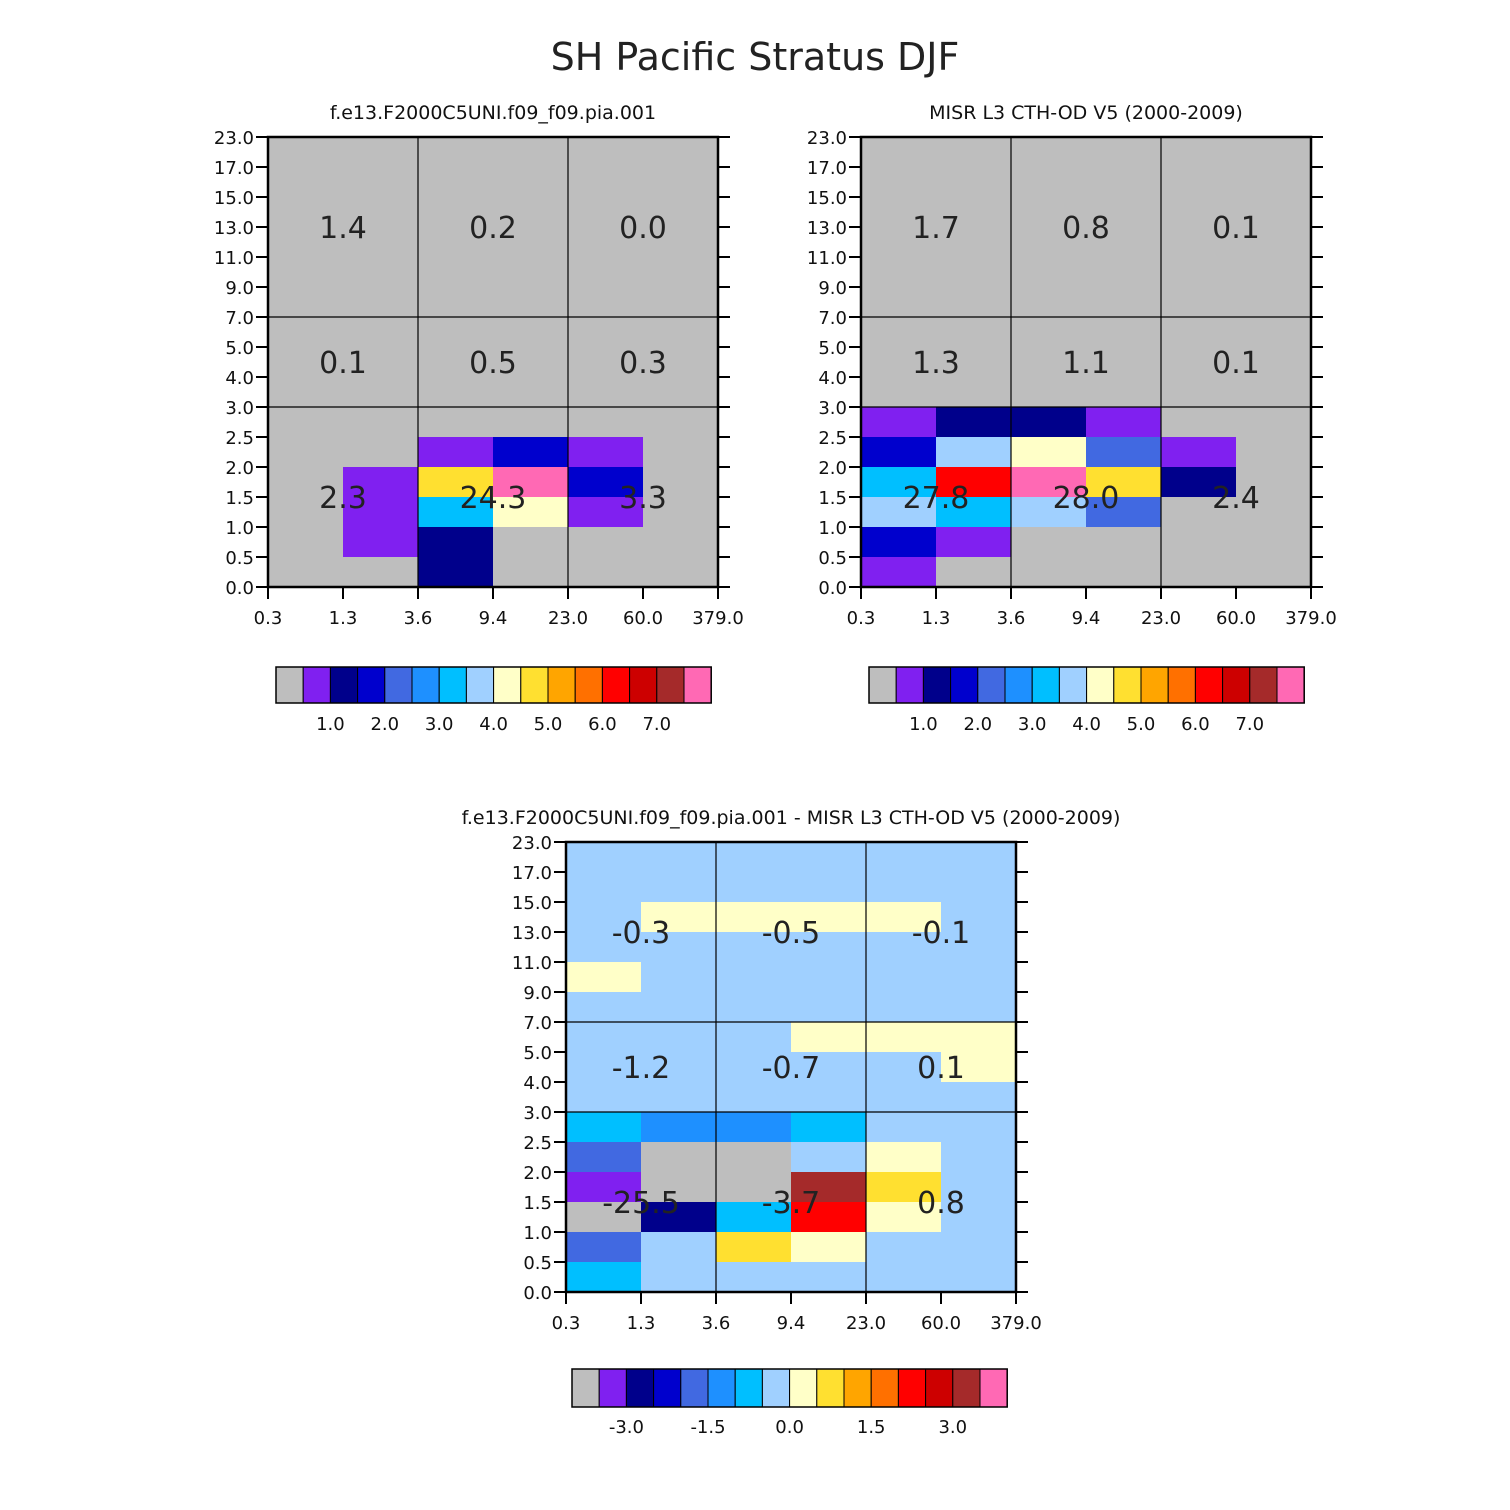 The height and width of the screenshot is (1510, 1510). What do you see at coordinates (832, 348) in the screenshot?
I see `y-tick-label: 5.0` at bounding box center [832, 348].